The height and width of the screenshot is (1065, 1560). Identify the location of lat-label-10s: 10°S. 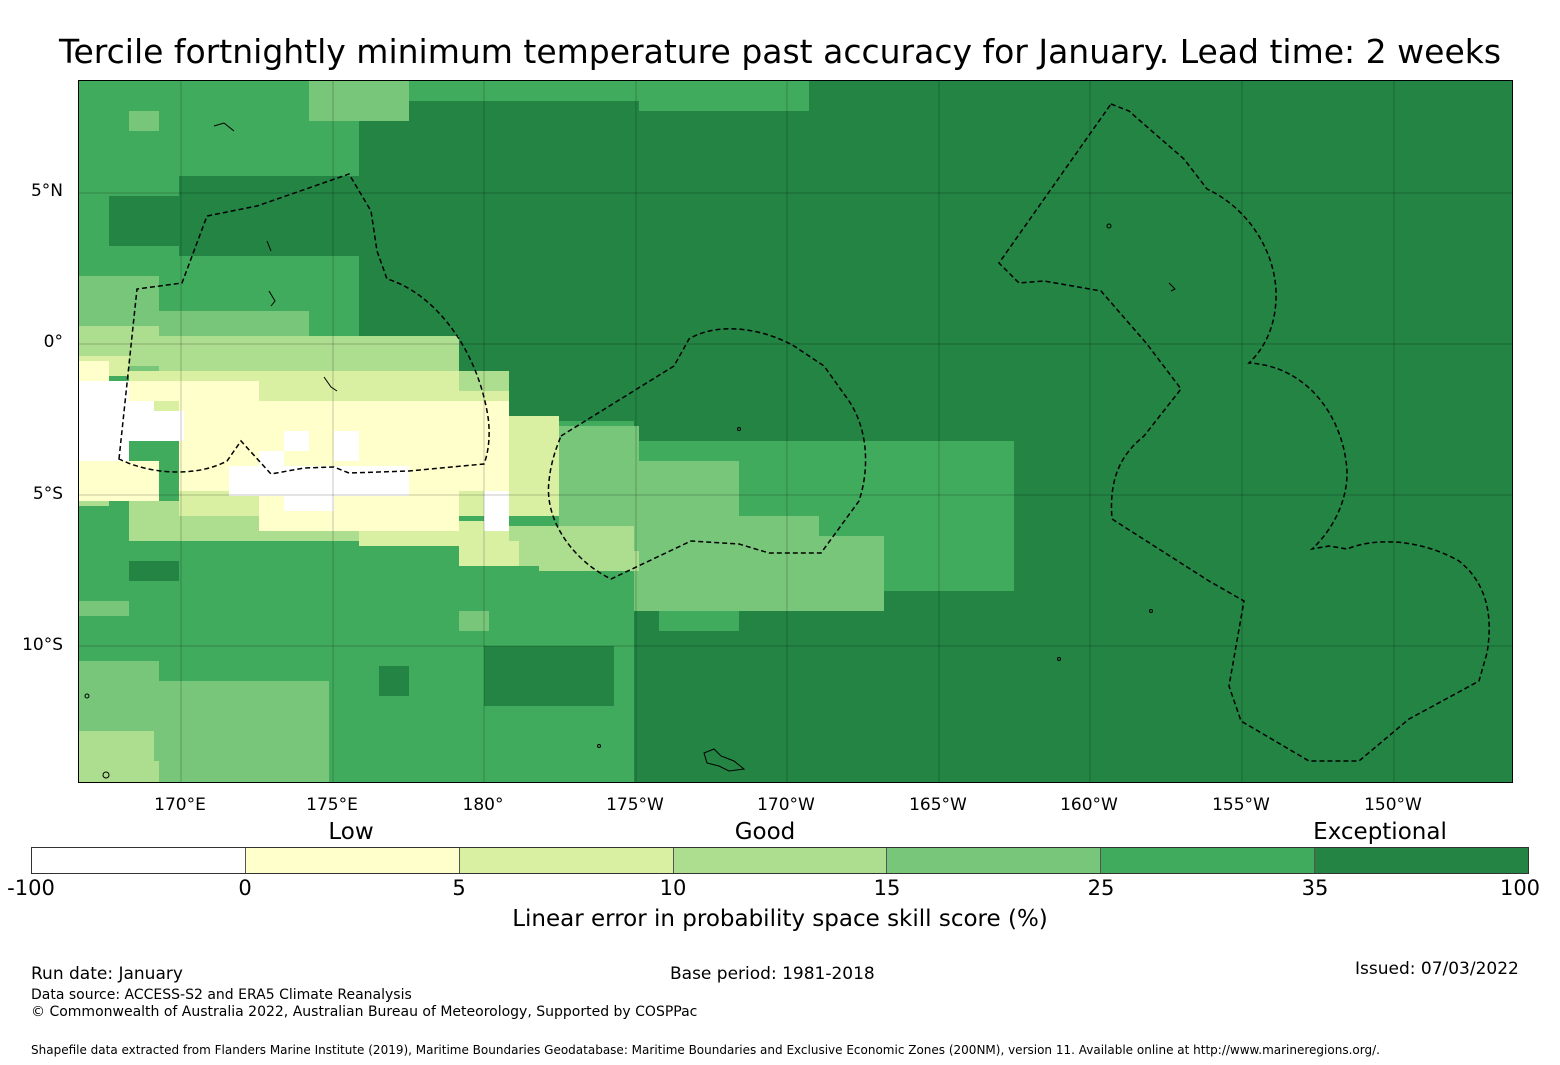
(42, 645).